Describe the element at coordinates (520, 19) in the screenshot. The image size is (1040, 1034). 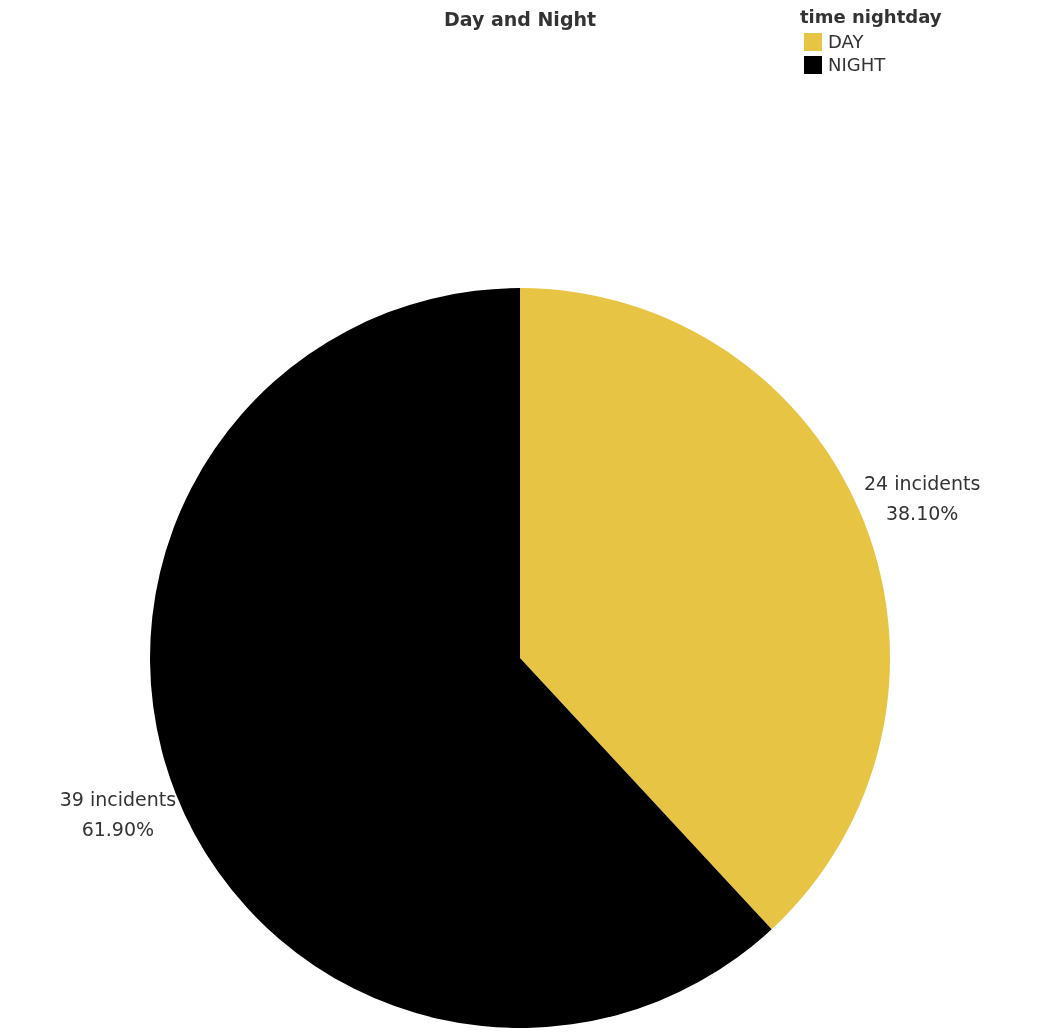
I see `chart-title: Day and Night` at that location.